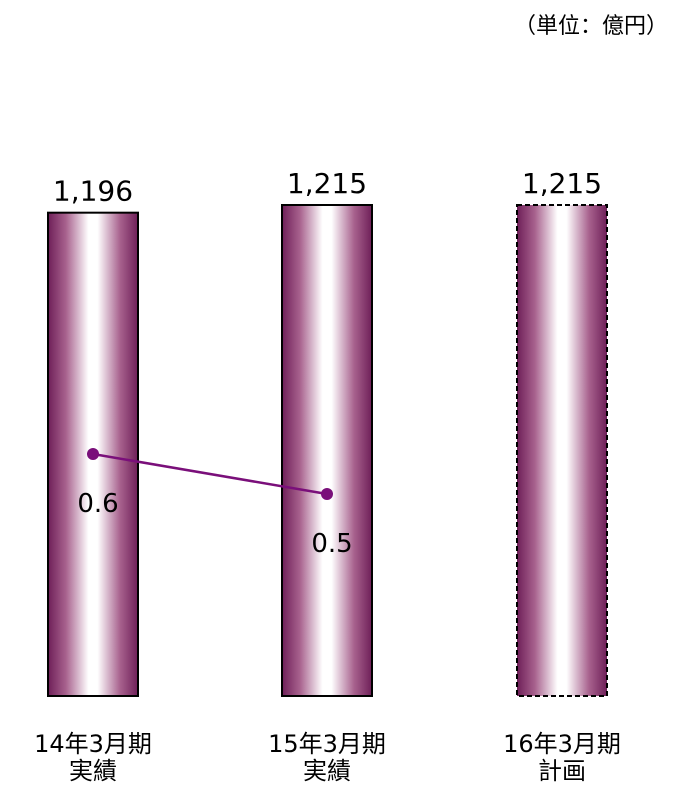 This screenshot has width=677, height=789. What do you see at coordinates (93, 191) in the screenshot?
I see `bar-value-label-1: 1,196` at bounding box center [93, 191].